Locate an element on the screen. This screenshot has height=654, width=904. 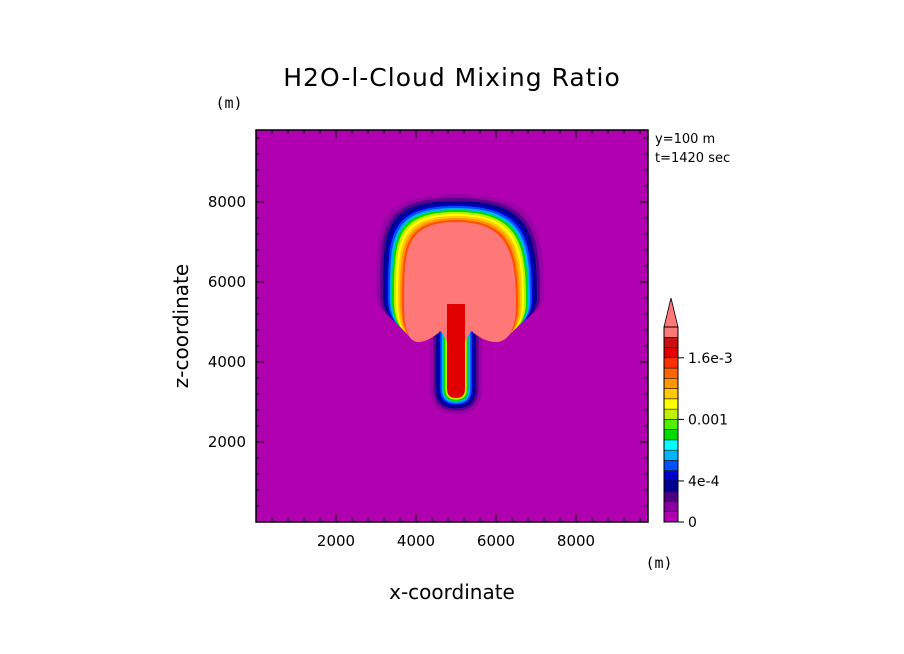
colorbar-tick-label: 1.6e-3 is located at coordinates (710, 359).